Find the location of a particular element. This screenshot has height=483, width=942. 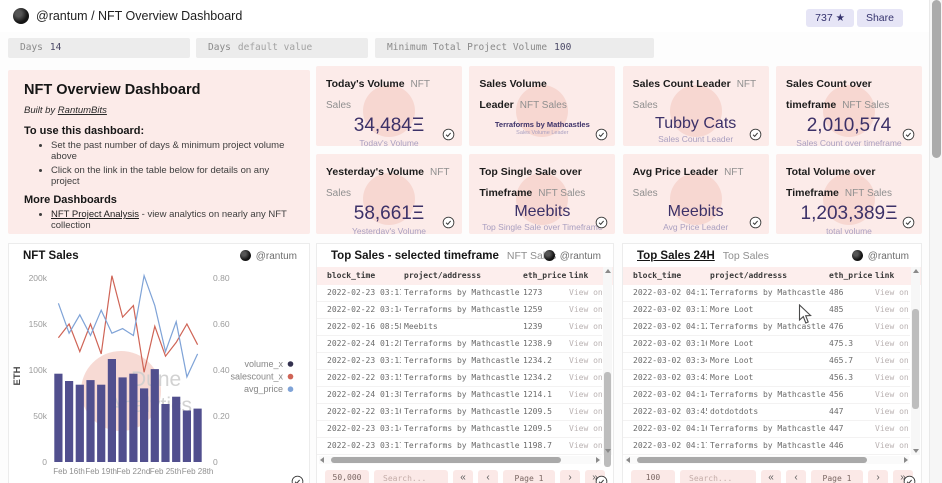

built-by-link: RantumBits is located at coordinates (82, 110).